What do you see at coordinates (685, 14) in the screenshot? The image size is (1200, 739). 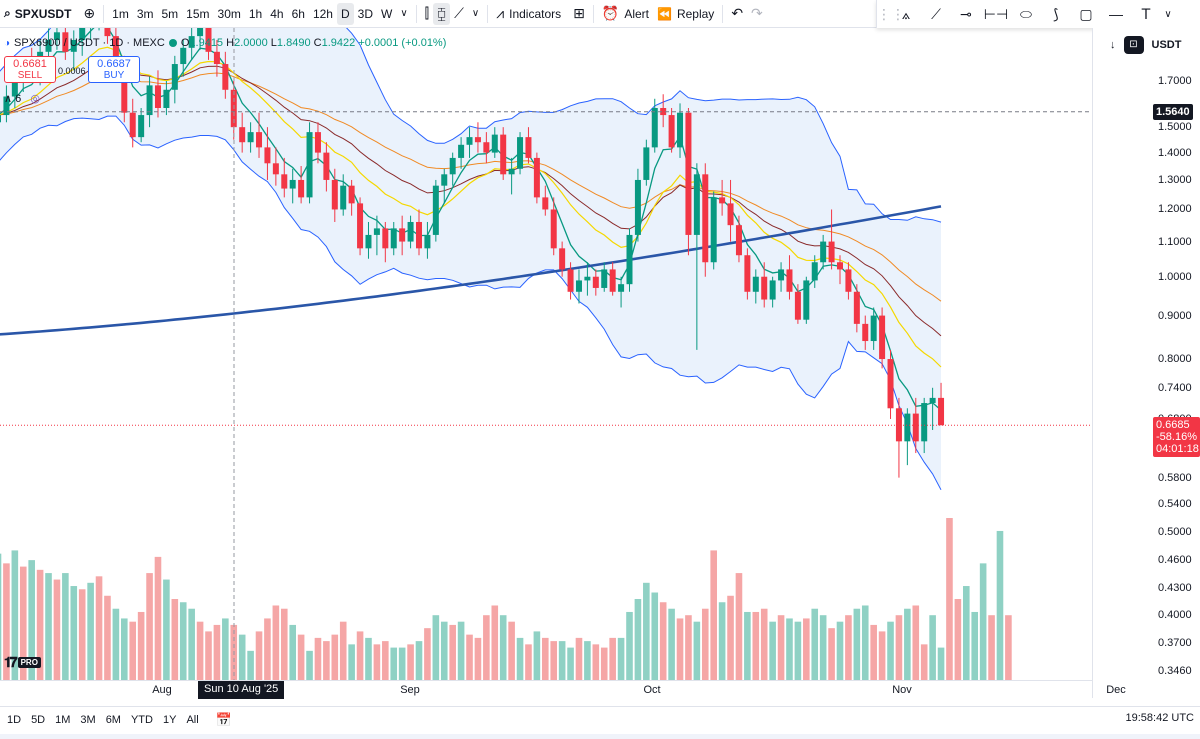 I see `replay-button: ⏪ Replay` at bounding box center [685, 14].